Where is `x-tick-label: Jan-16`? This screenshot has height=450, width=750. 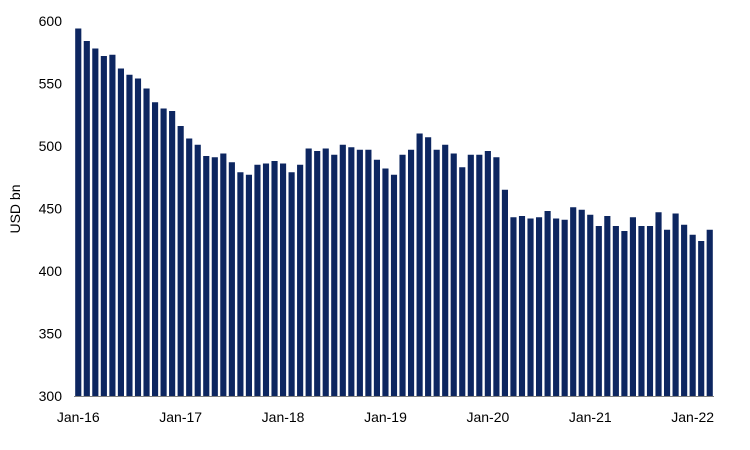
x-tick-label: Jan-16 is located at coordinates (78, 417).